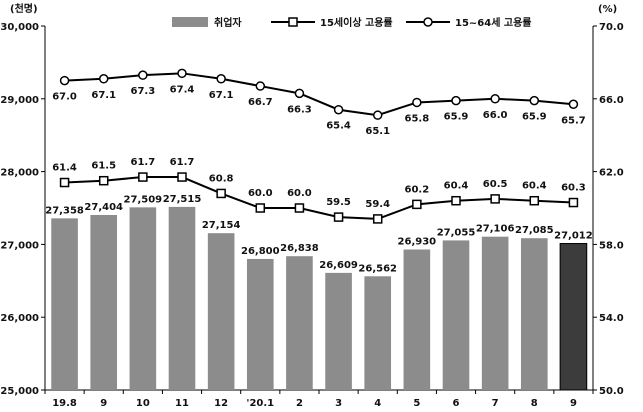  What do you see at coordinates (534, 230) in the screenshot?
I see `bar-label-employed: 27,085` at bounding box center [534, 230].